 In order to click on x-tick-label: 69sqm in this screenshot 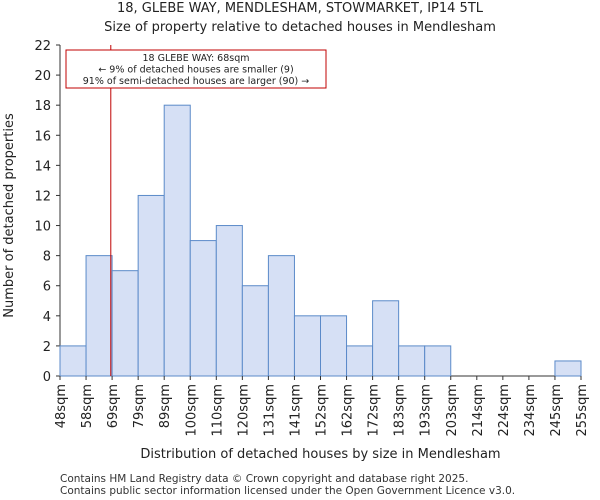, I will do `click(113, 406)`.